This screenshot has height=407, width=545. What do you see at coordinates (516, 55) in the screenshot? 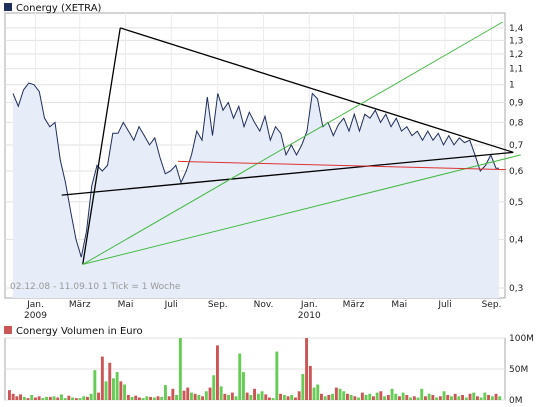
I see `price-y-tick-label: 1,2` at bounding box center [516, 55].